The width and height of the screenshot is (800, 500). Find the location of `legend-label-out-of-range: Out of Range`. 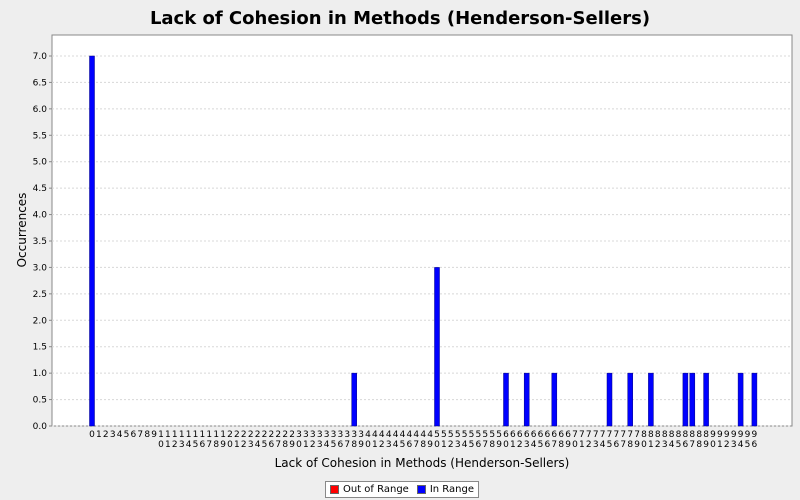

legend-label-out-of-range: Out of Range is located at coordinates (376, 489).